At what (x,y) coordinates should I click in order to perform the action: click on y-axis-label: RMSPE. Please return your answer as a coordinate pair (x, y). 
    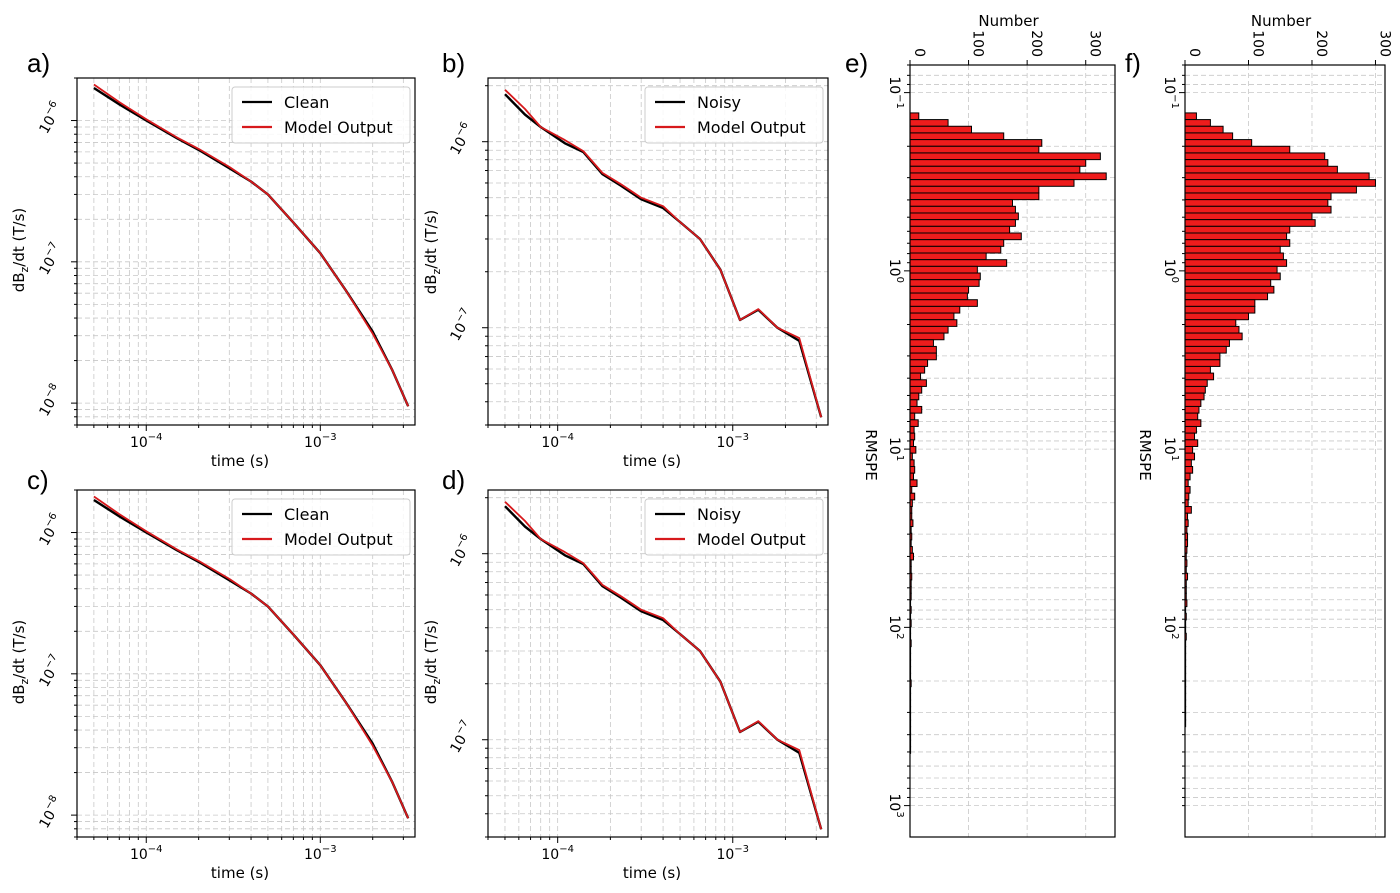
    Looking at the image, I should click on (1145, 454).